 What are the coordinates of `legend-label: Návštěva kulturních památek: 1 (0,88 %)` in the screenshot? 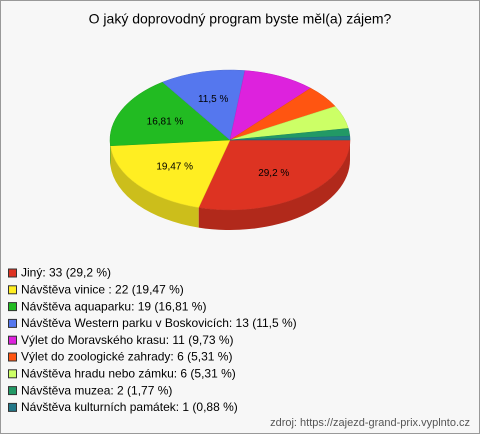 It's located at (129, 407).